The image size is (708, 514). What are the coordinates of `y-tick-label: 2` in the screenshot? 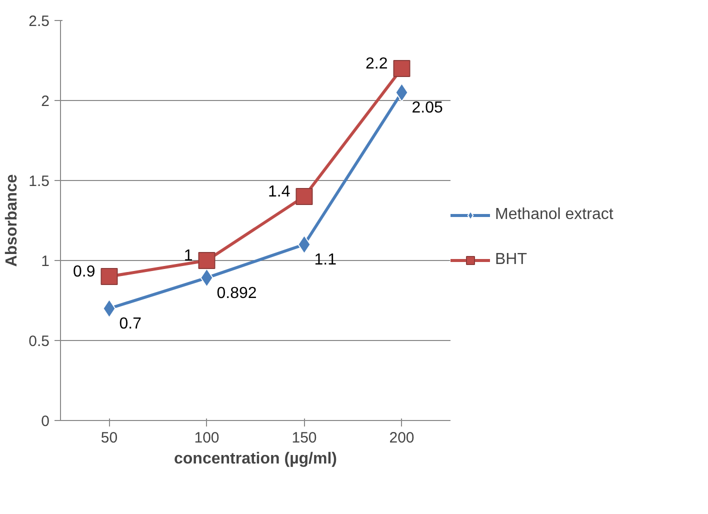 It's located at (45, 101).